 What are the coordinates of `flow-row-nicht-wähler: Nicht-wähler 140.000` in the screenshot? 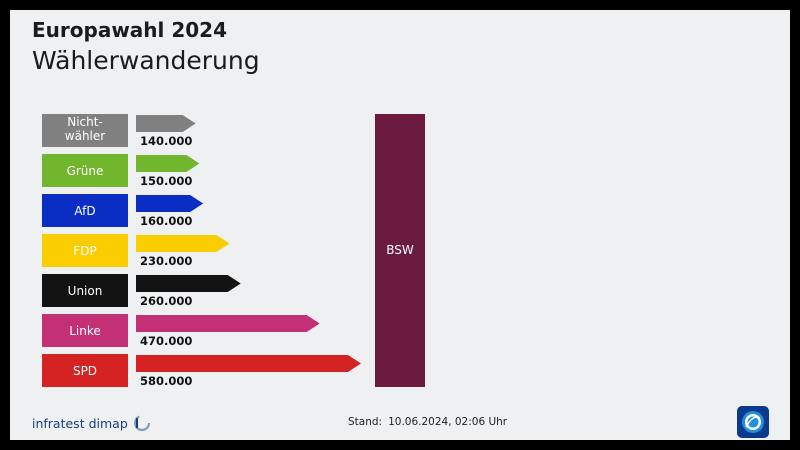 It's located at (119, 131).